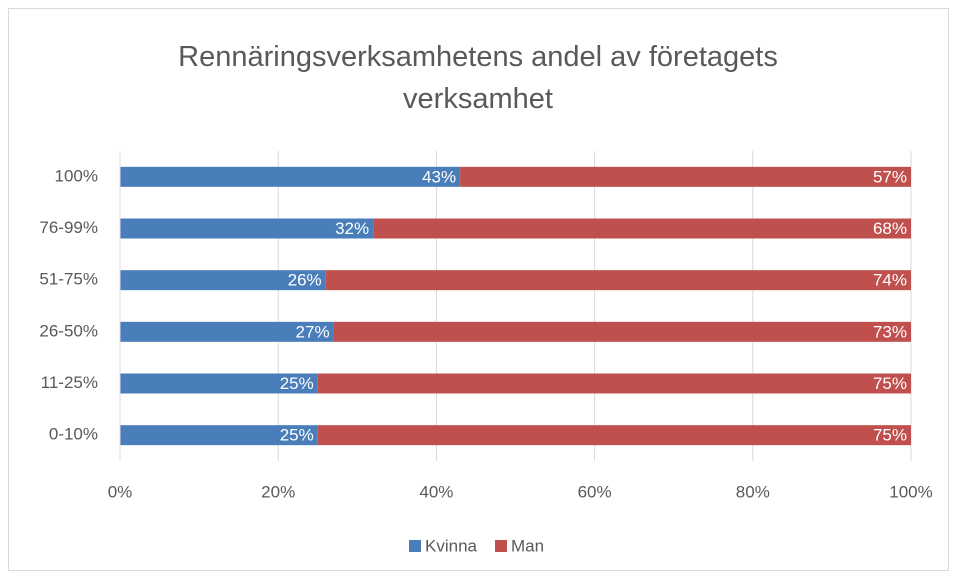 Image resolution: width=957 pixels, height=579 pixels. What do you see at coordinates (278, 491) in the screenshot?
I see `x-tick-label: 20%` at bounding box center [278, 491].